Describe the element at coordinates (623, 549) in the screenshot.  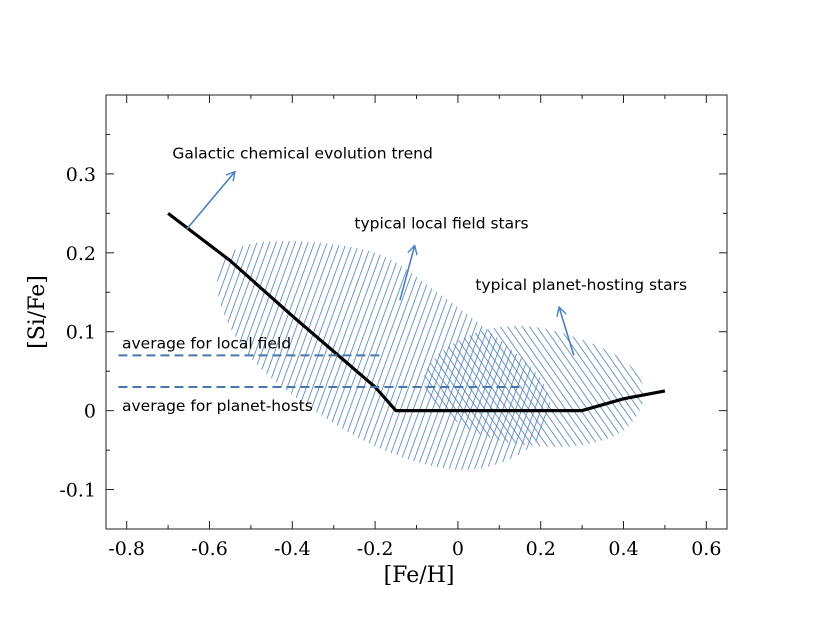
I see `x-tick-label: 0.4` at that location.